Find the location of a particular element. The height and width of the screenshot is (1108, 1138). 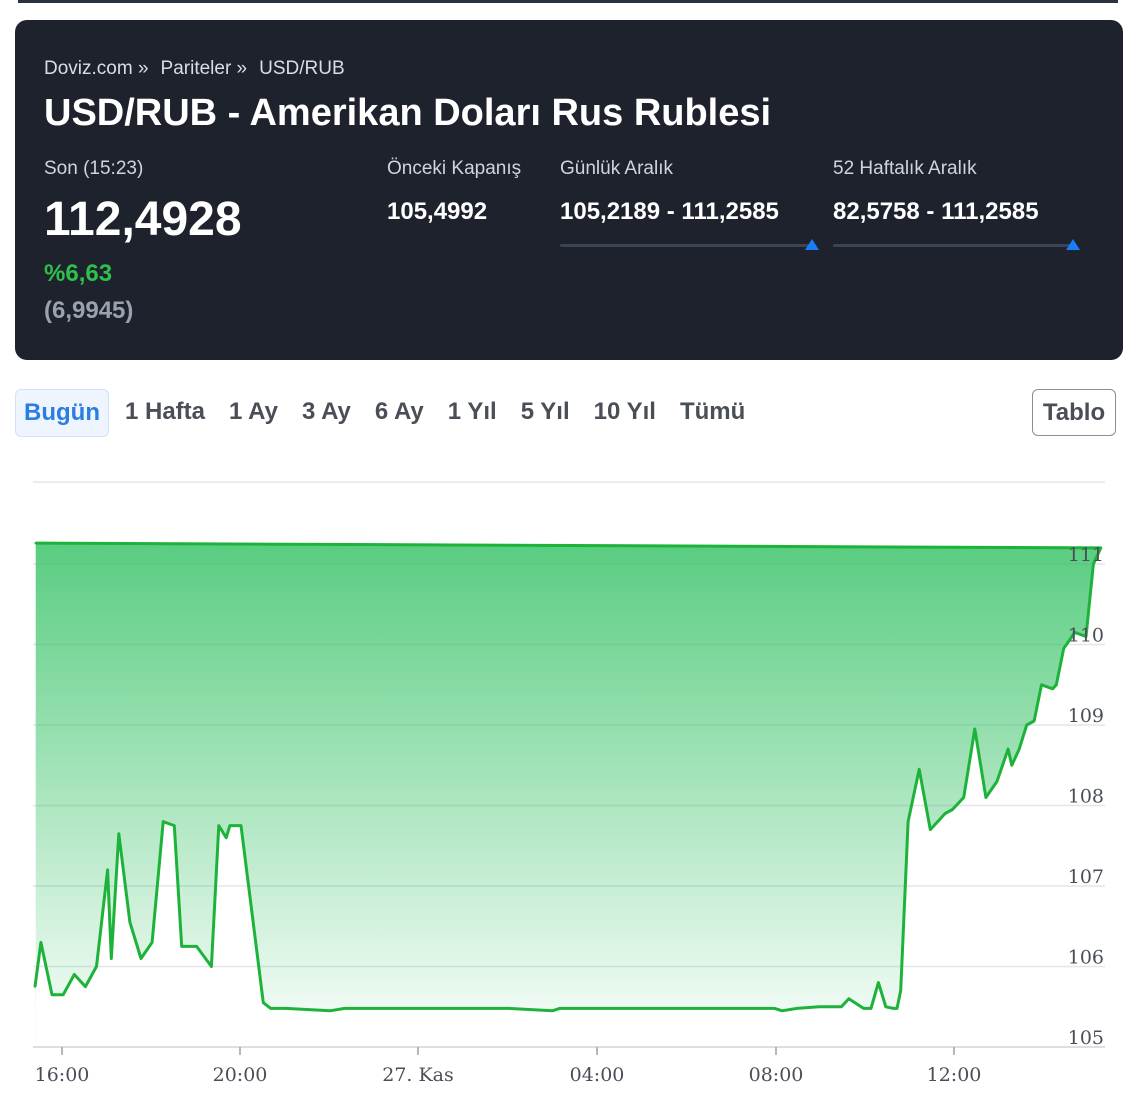

y-tick-label-109: 109 is located at coordinates (1086, 716).